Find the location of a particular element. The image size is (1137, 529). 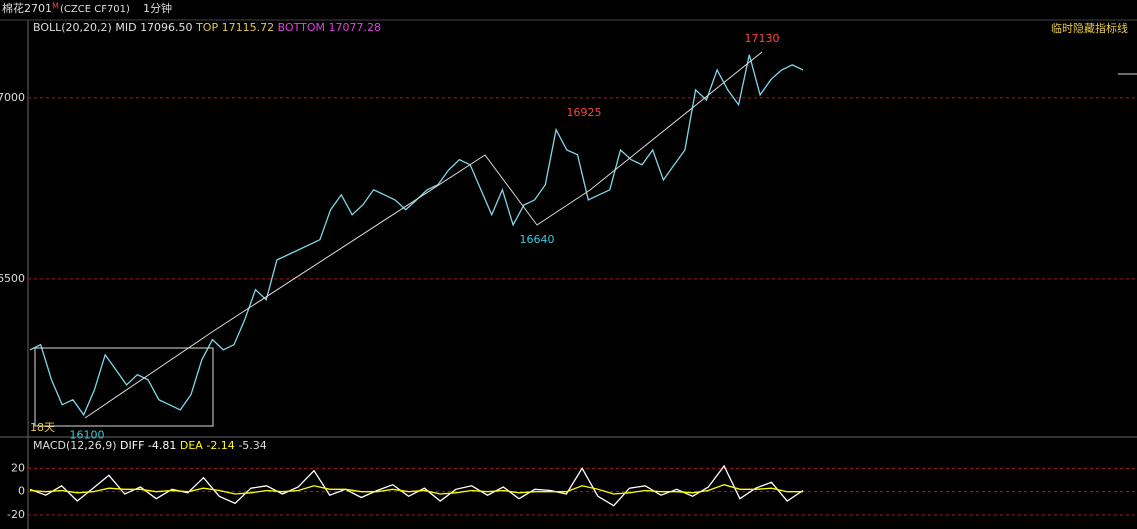

period: 1分钟 is located at coordinates (157, 8).